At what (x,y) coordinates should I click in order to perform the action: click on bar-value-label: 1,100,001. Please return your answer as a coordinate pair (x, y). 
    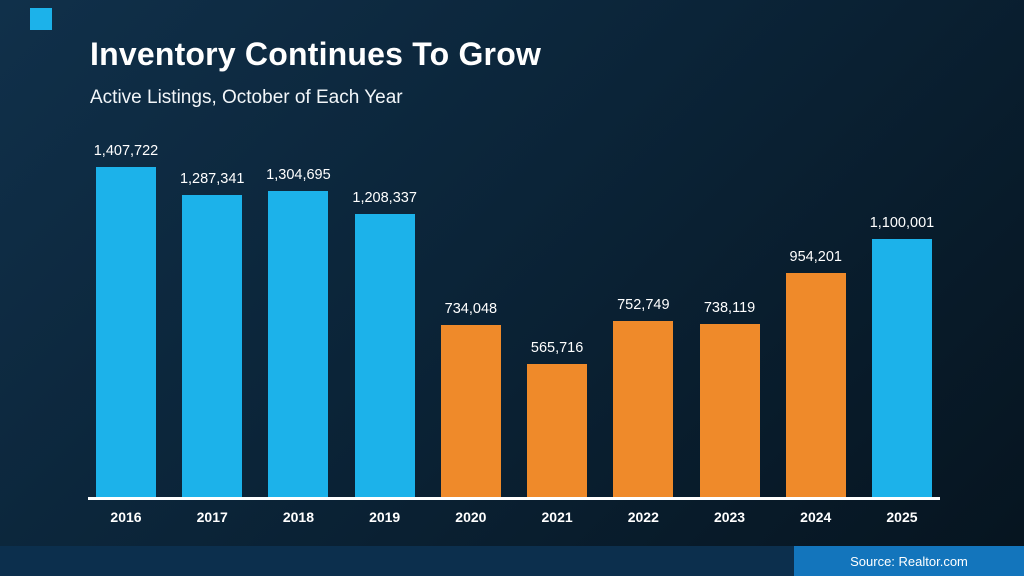
    Looking at the image, I should click on (902, 223).